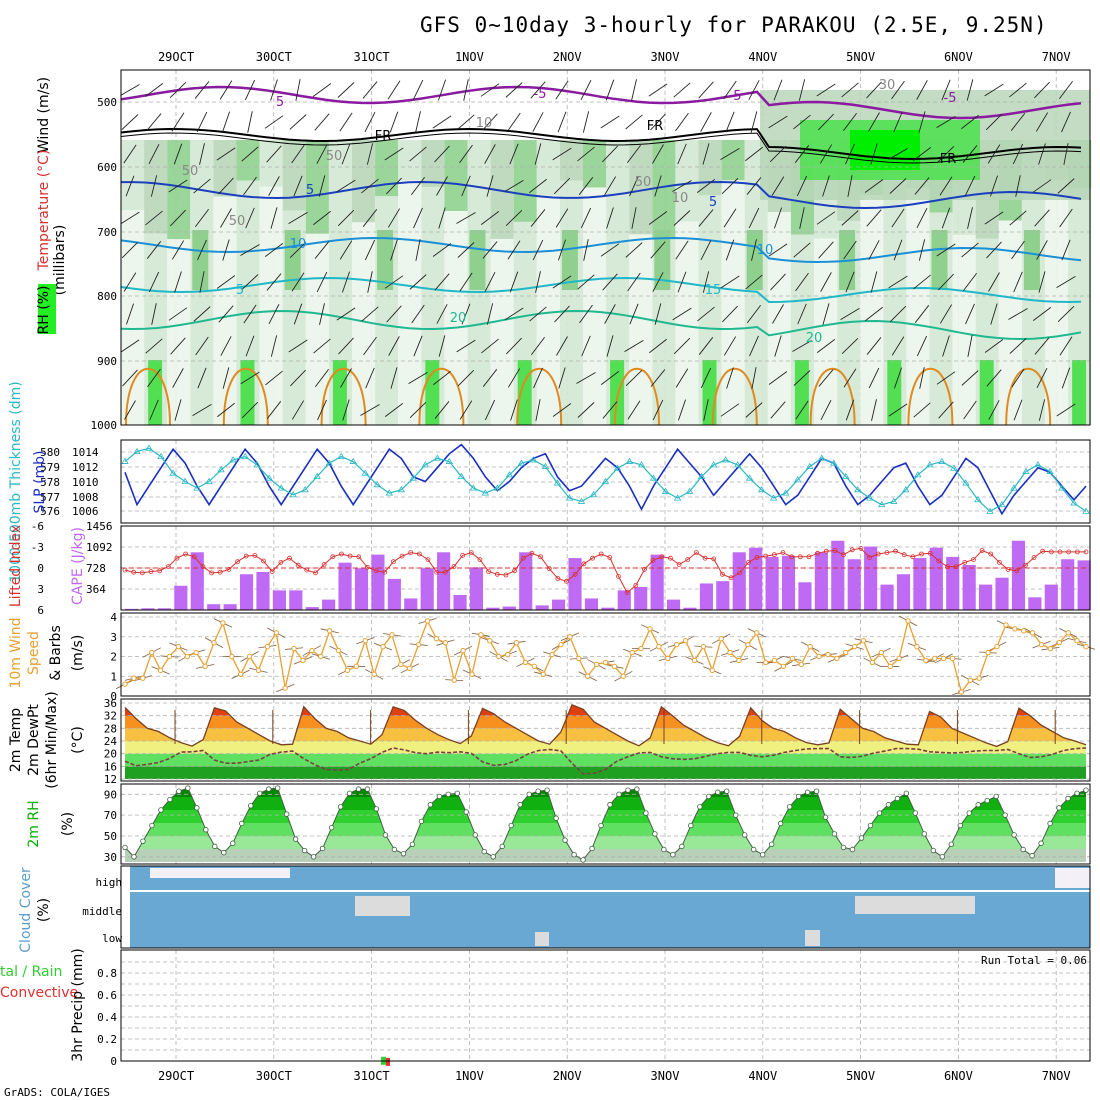  Describe the element at coordinates (107, 296) in the screenshot. I see `tick-label: 800` at that location.